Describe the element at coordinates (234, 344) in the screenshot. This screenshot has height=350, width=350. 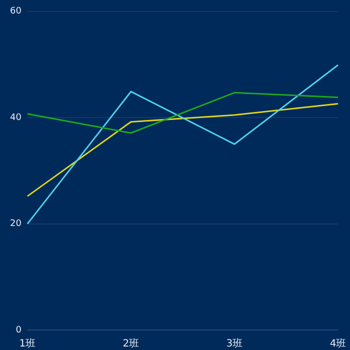
I see `x-tick-label: 3班` at that location.